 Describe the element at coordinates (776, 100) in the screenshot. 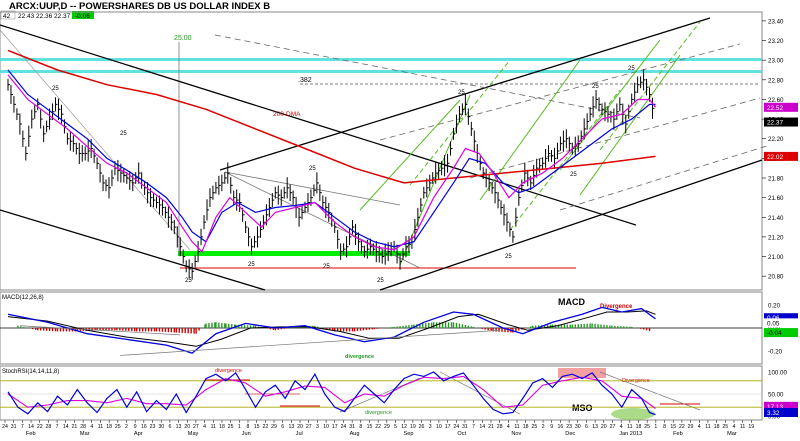

I see `price-axis-label: 22.60` at that location.